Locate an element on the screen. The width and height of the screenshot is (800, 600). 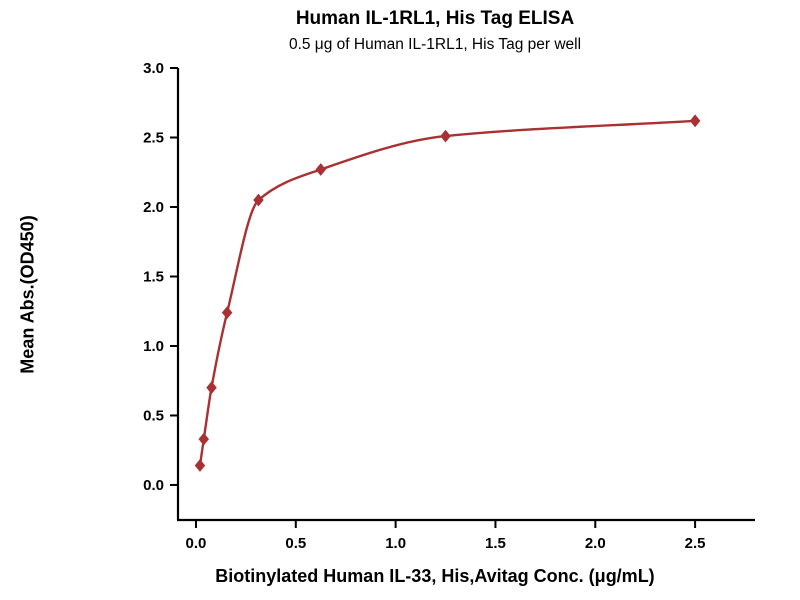
chart-title: Human IL-1RL1, His Tag ELISA is located at coordinates (435, 18).